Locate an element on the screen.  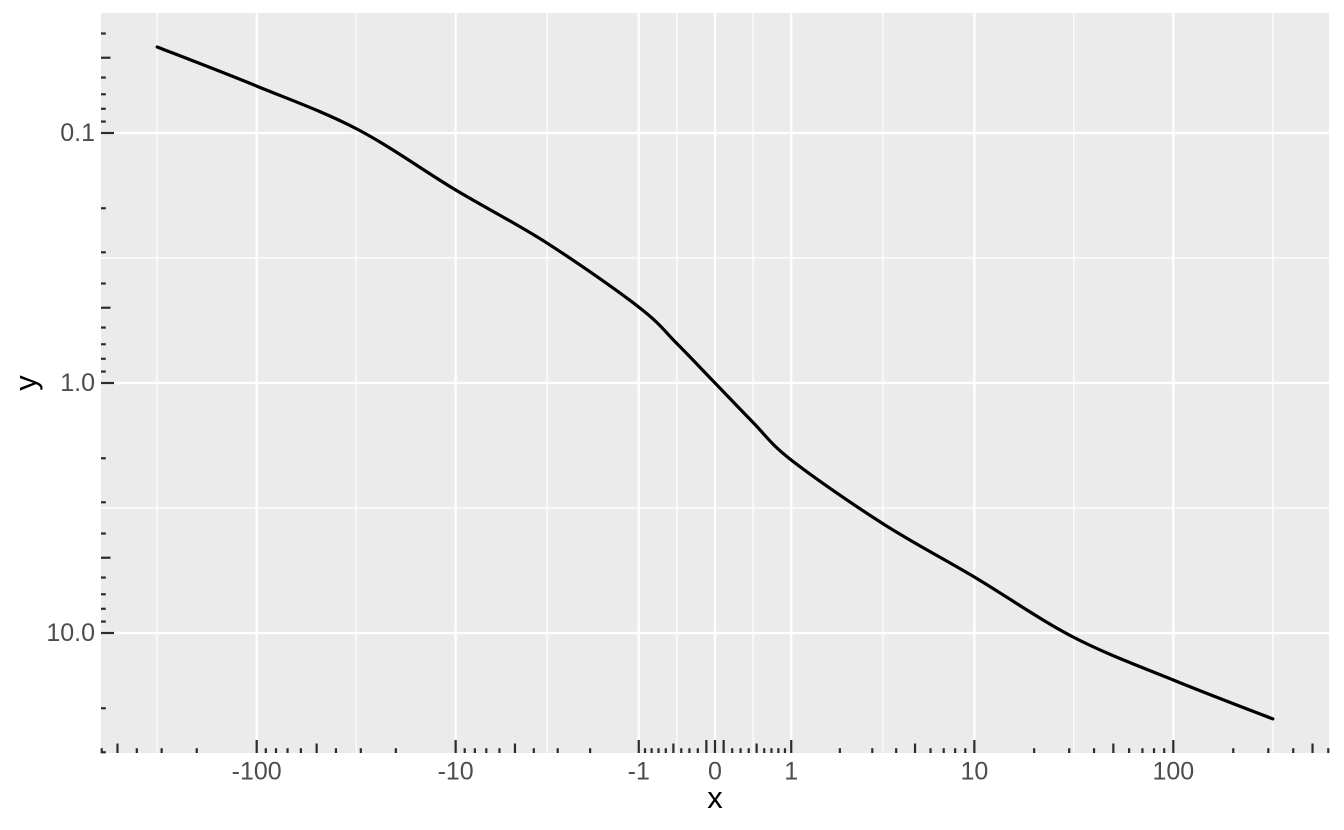
y-tick-label: 1.0 is located at coordinates (77, 383).